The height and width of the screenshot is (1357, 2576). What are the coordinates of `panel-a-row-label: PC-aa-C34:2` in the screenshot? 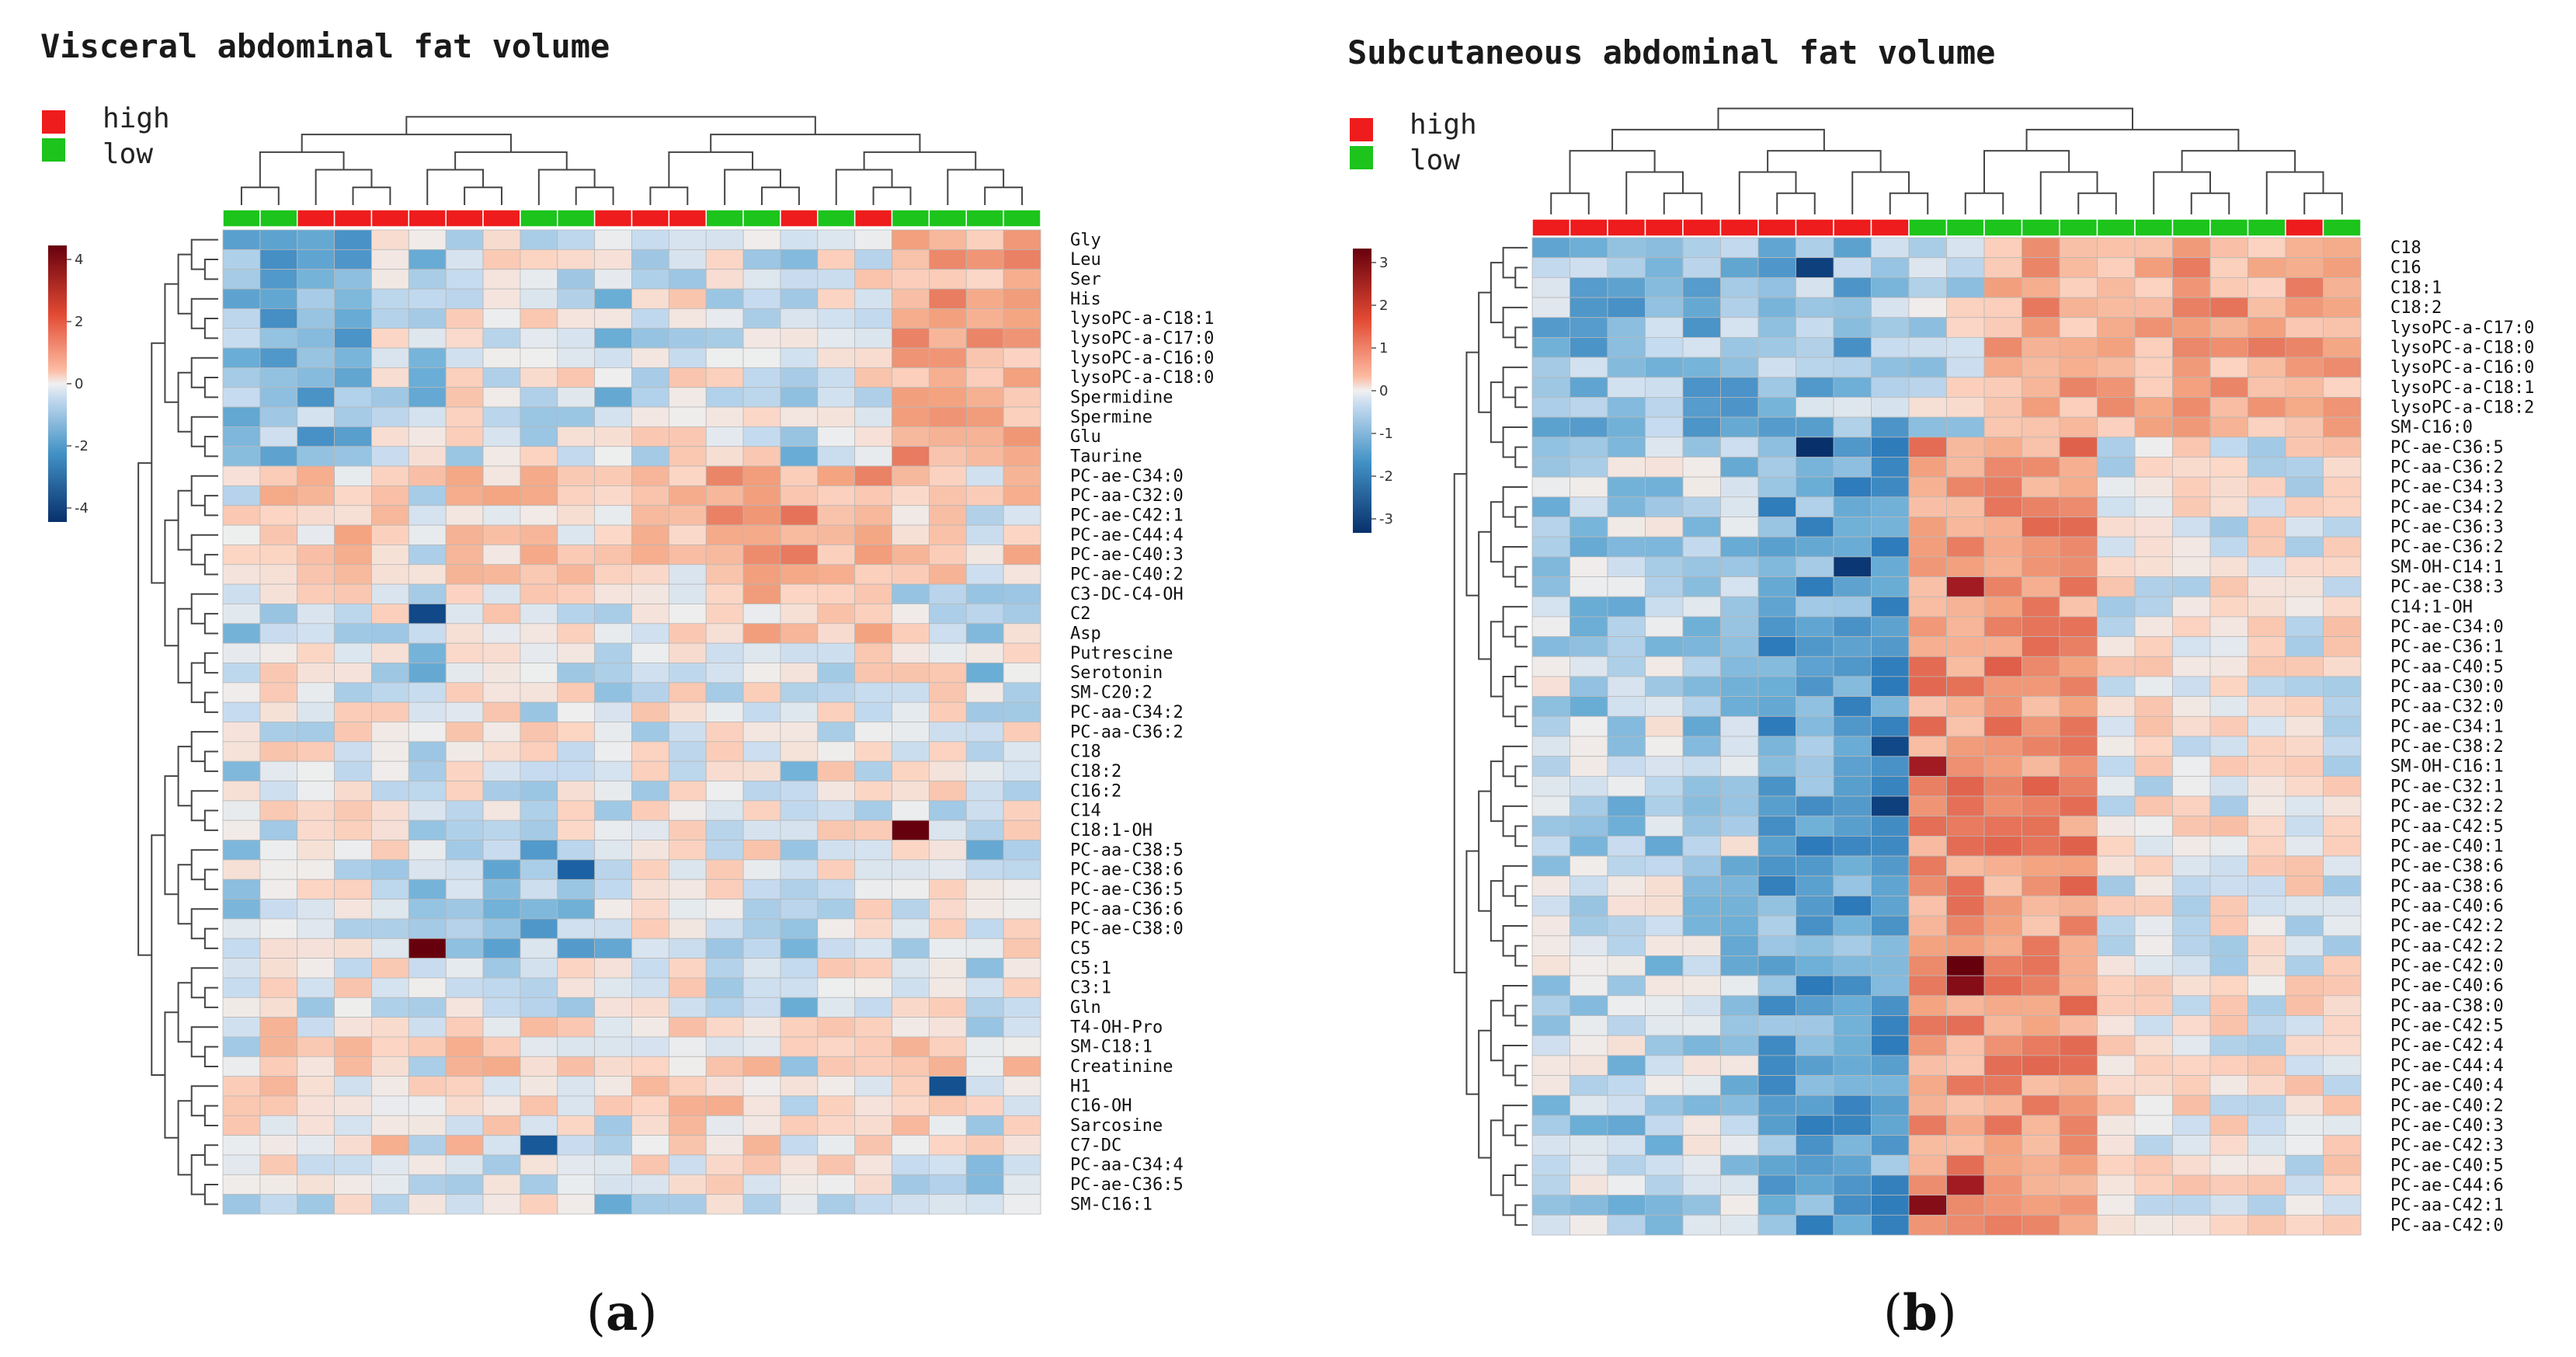 It's located at (1127, 712).